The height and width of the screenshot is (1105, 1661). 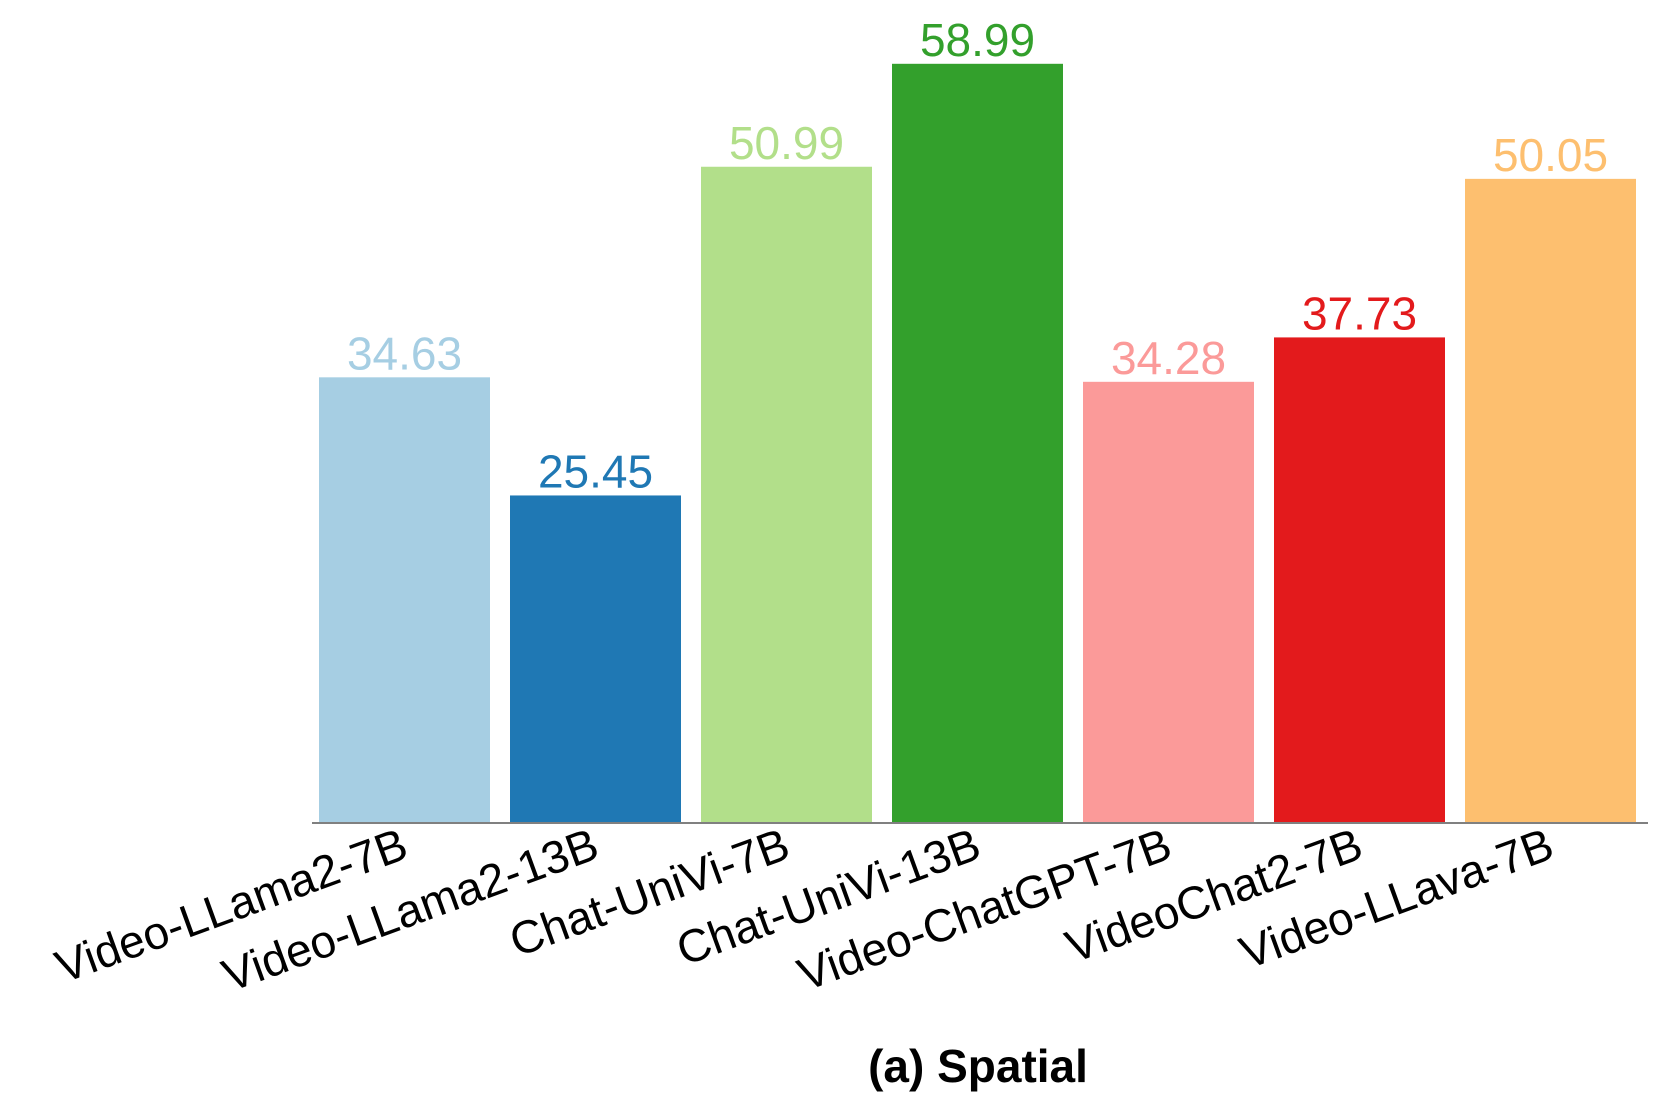 I want to click on bar-value-label-6: 37.73, so click(x=1359, y=313).